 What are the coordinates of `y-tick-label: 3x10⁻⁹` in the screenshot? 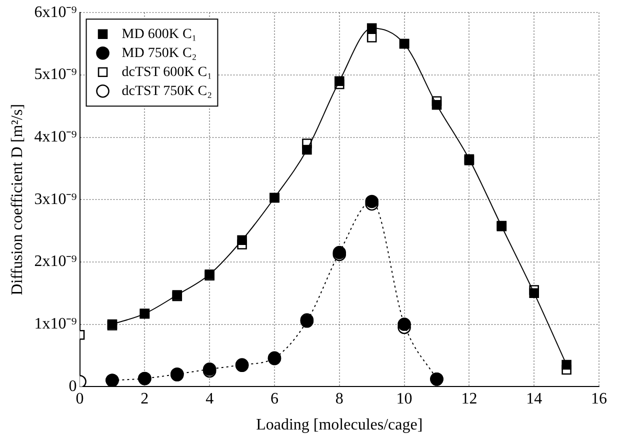 It's located at (56, 199).